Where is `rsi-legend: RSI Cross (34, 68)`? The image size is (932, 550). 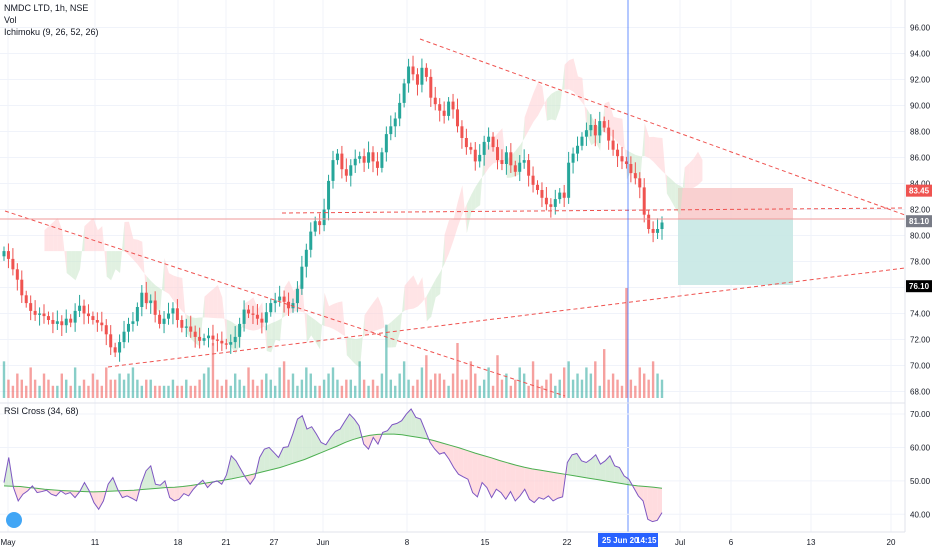
rsi-legend: RSI Cross (34, 68) is located at coordinates (41, 411).